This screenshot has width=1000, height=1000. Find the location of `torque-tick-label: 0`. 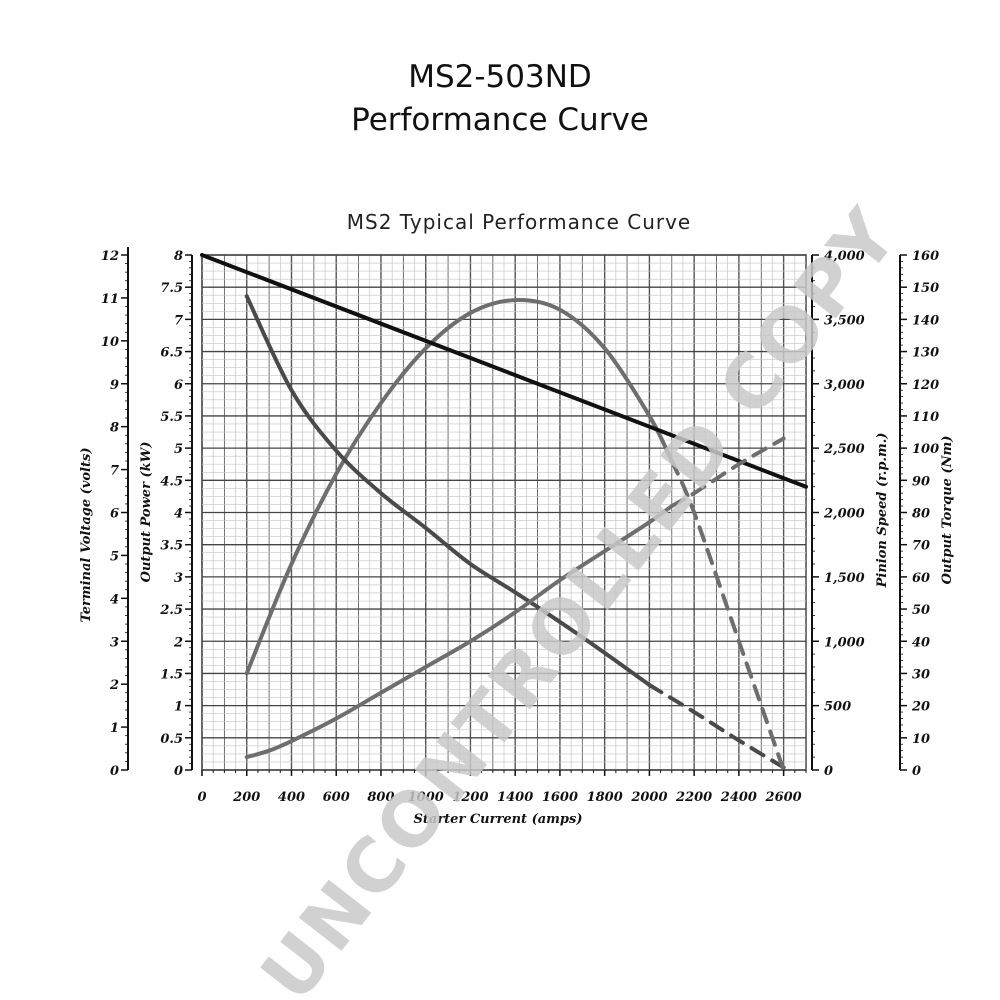

torque-tick-label: 0 is located at coordinates (916, 771).